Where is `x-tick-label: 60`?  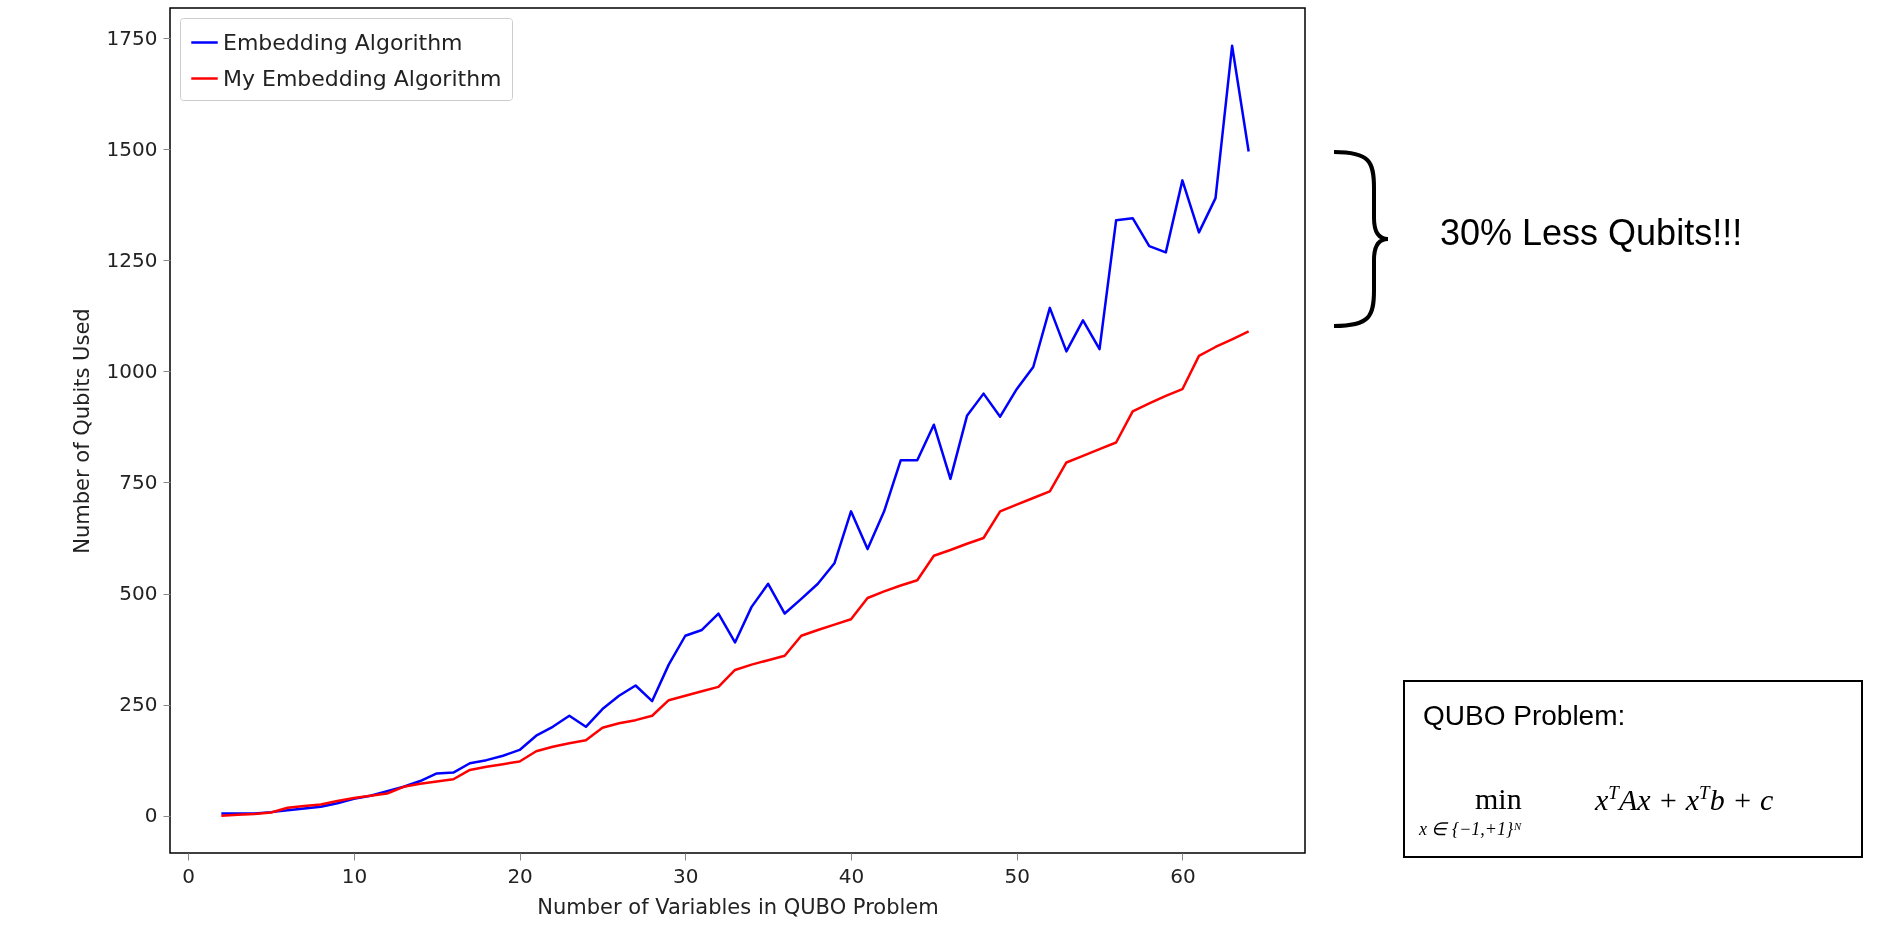
x-tick-label: 60 is located at coordinates (1183, 875).